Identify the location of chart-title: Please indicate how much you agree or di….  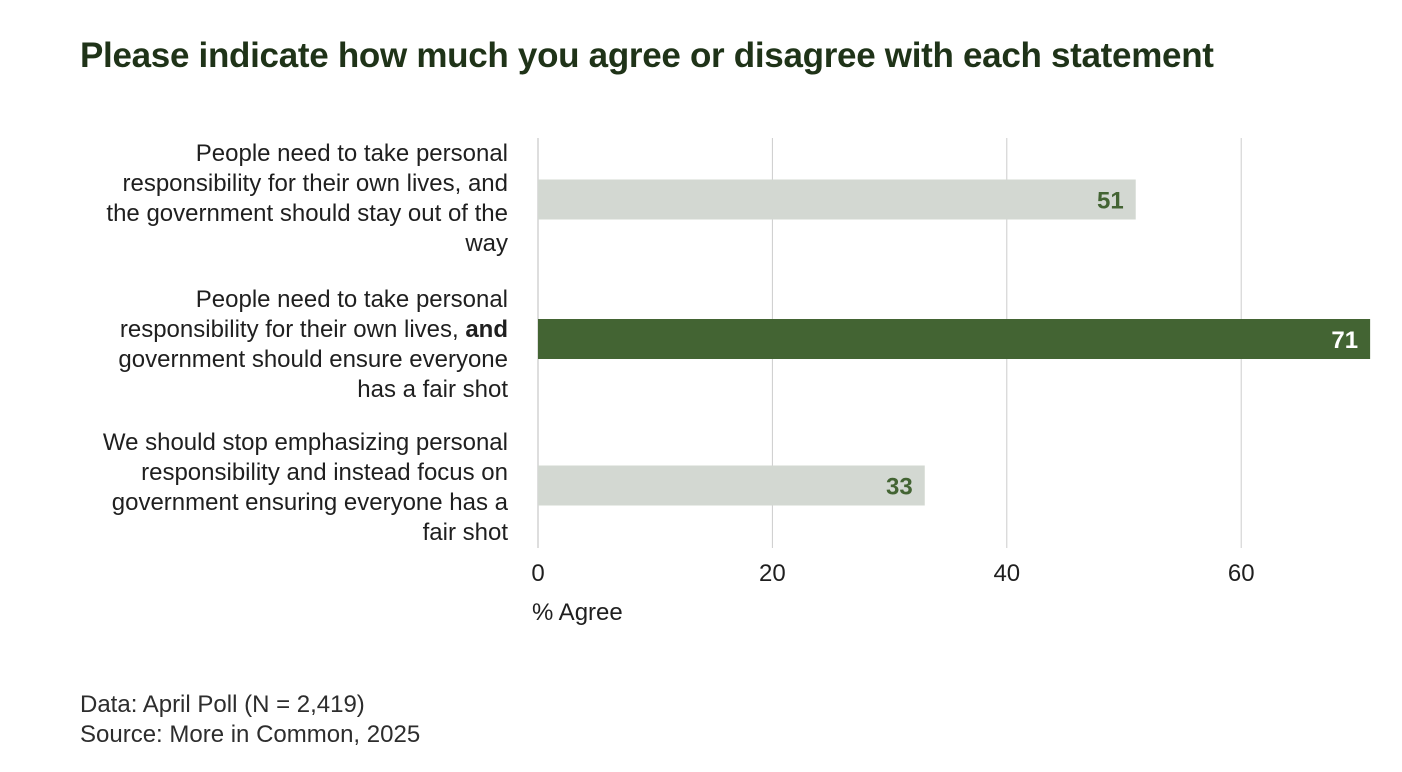
(647, 55).